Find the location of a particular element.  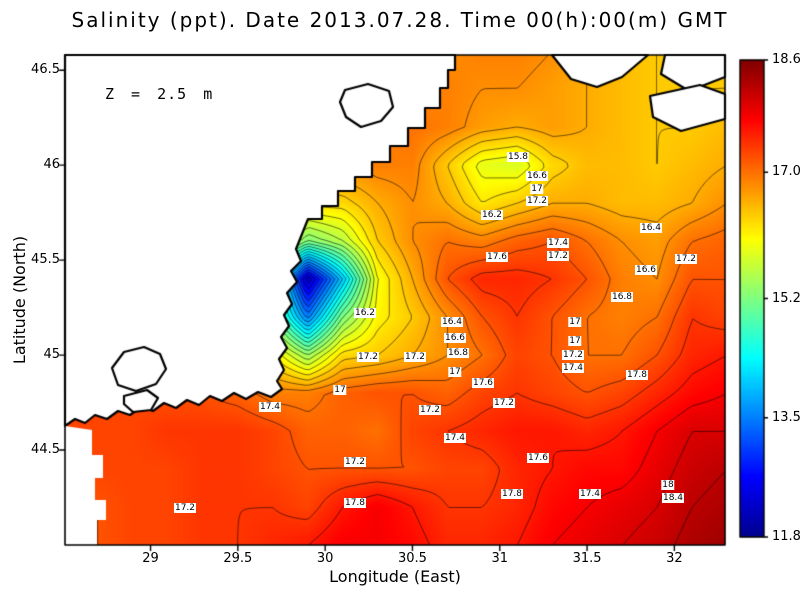

colorbar-tick-label: 15.2 is located at coordinates (786, 298).